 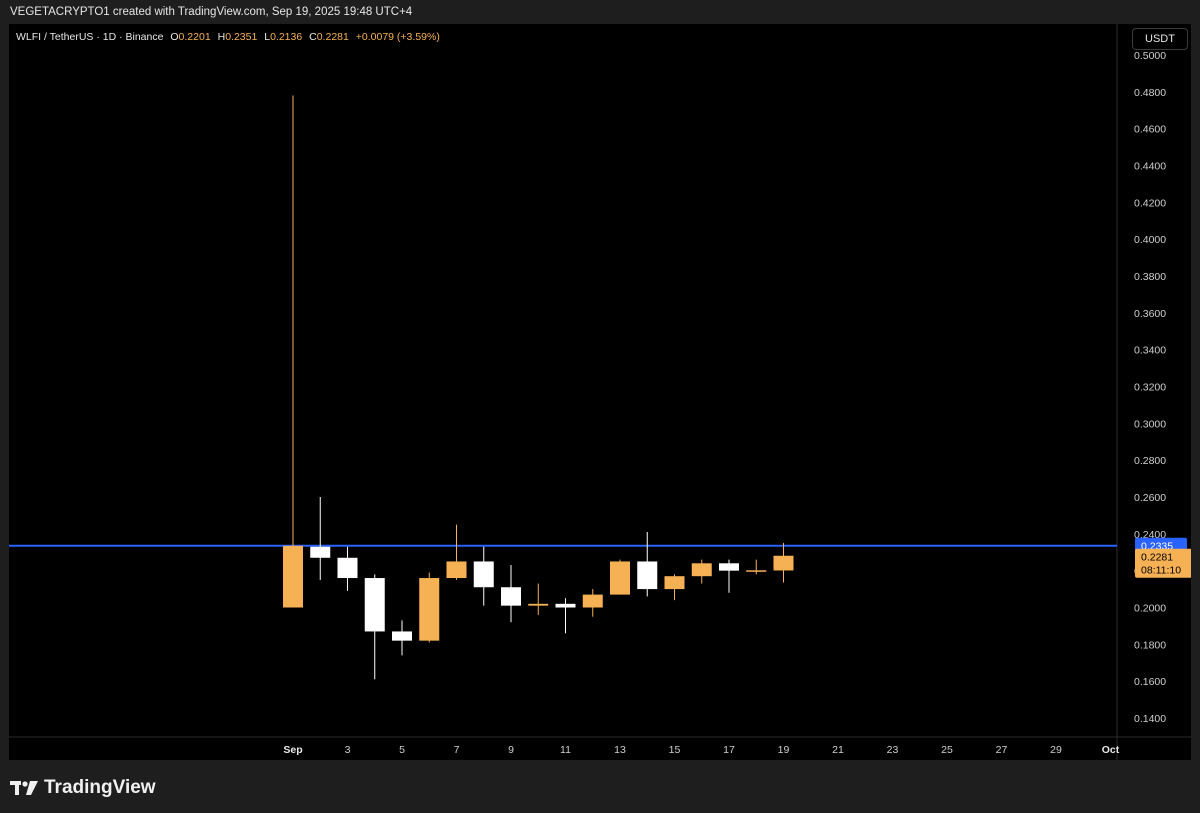 I want to click on y-tick-label: 0.1600, so click(x=1150, y=682).